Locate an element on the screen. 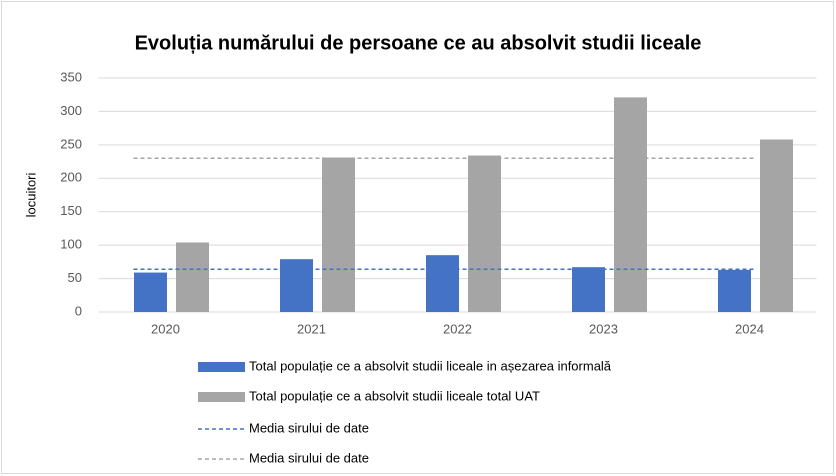  y-tick-label: 100 is located at coordinates (71, 244).